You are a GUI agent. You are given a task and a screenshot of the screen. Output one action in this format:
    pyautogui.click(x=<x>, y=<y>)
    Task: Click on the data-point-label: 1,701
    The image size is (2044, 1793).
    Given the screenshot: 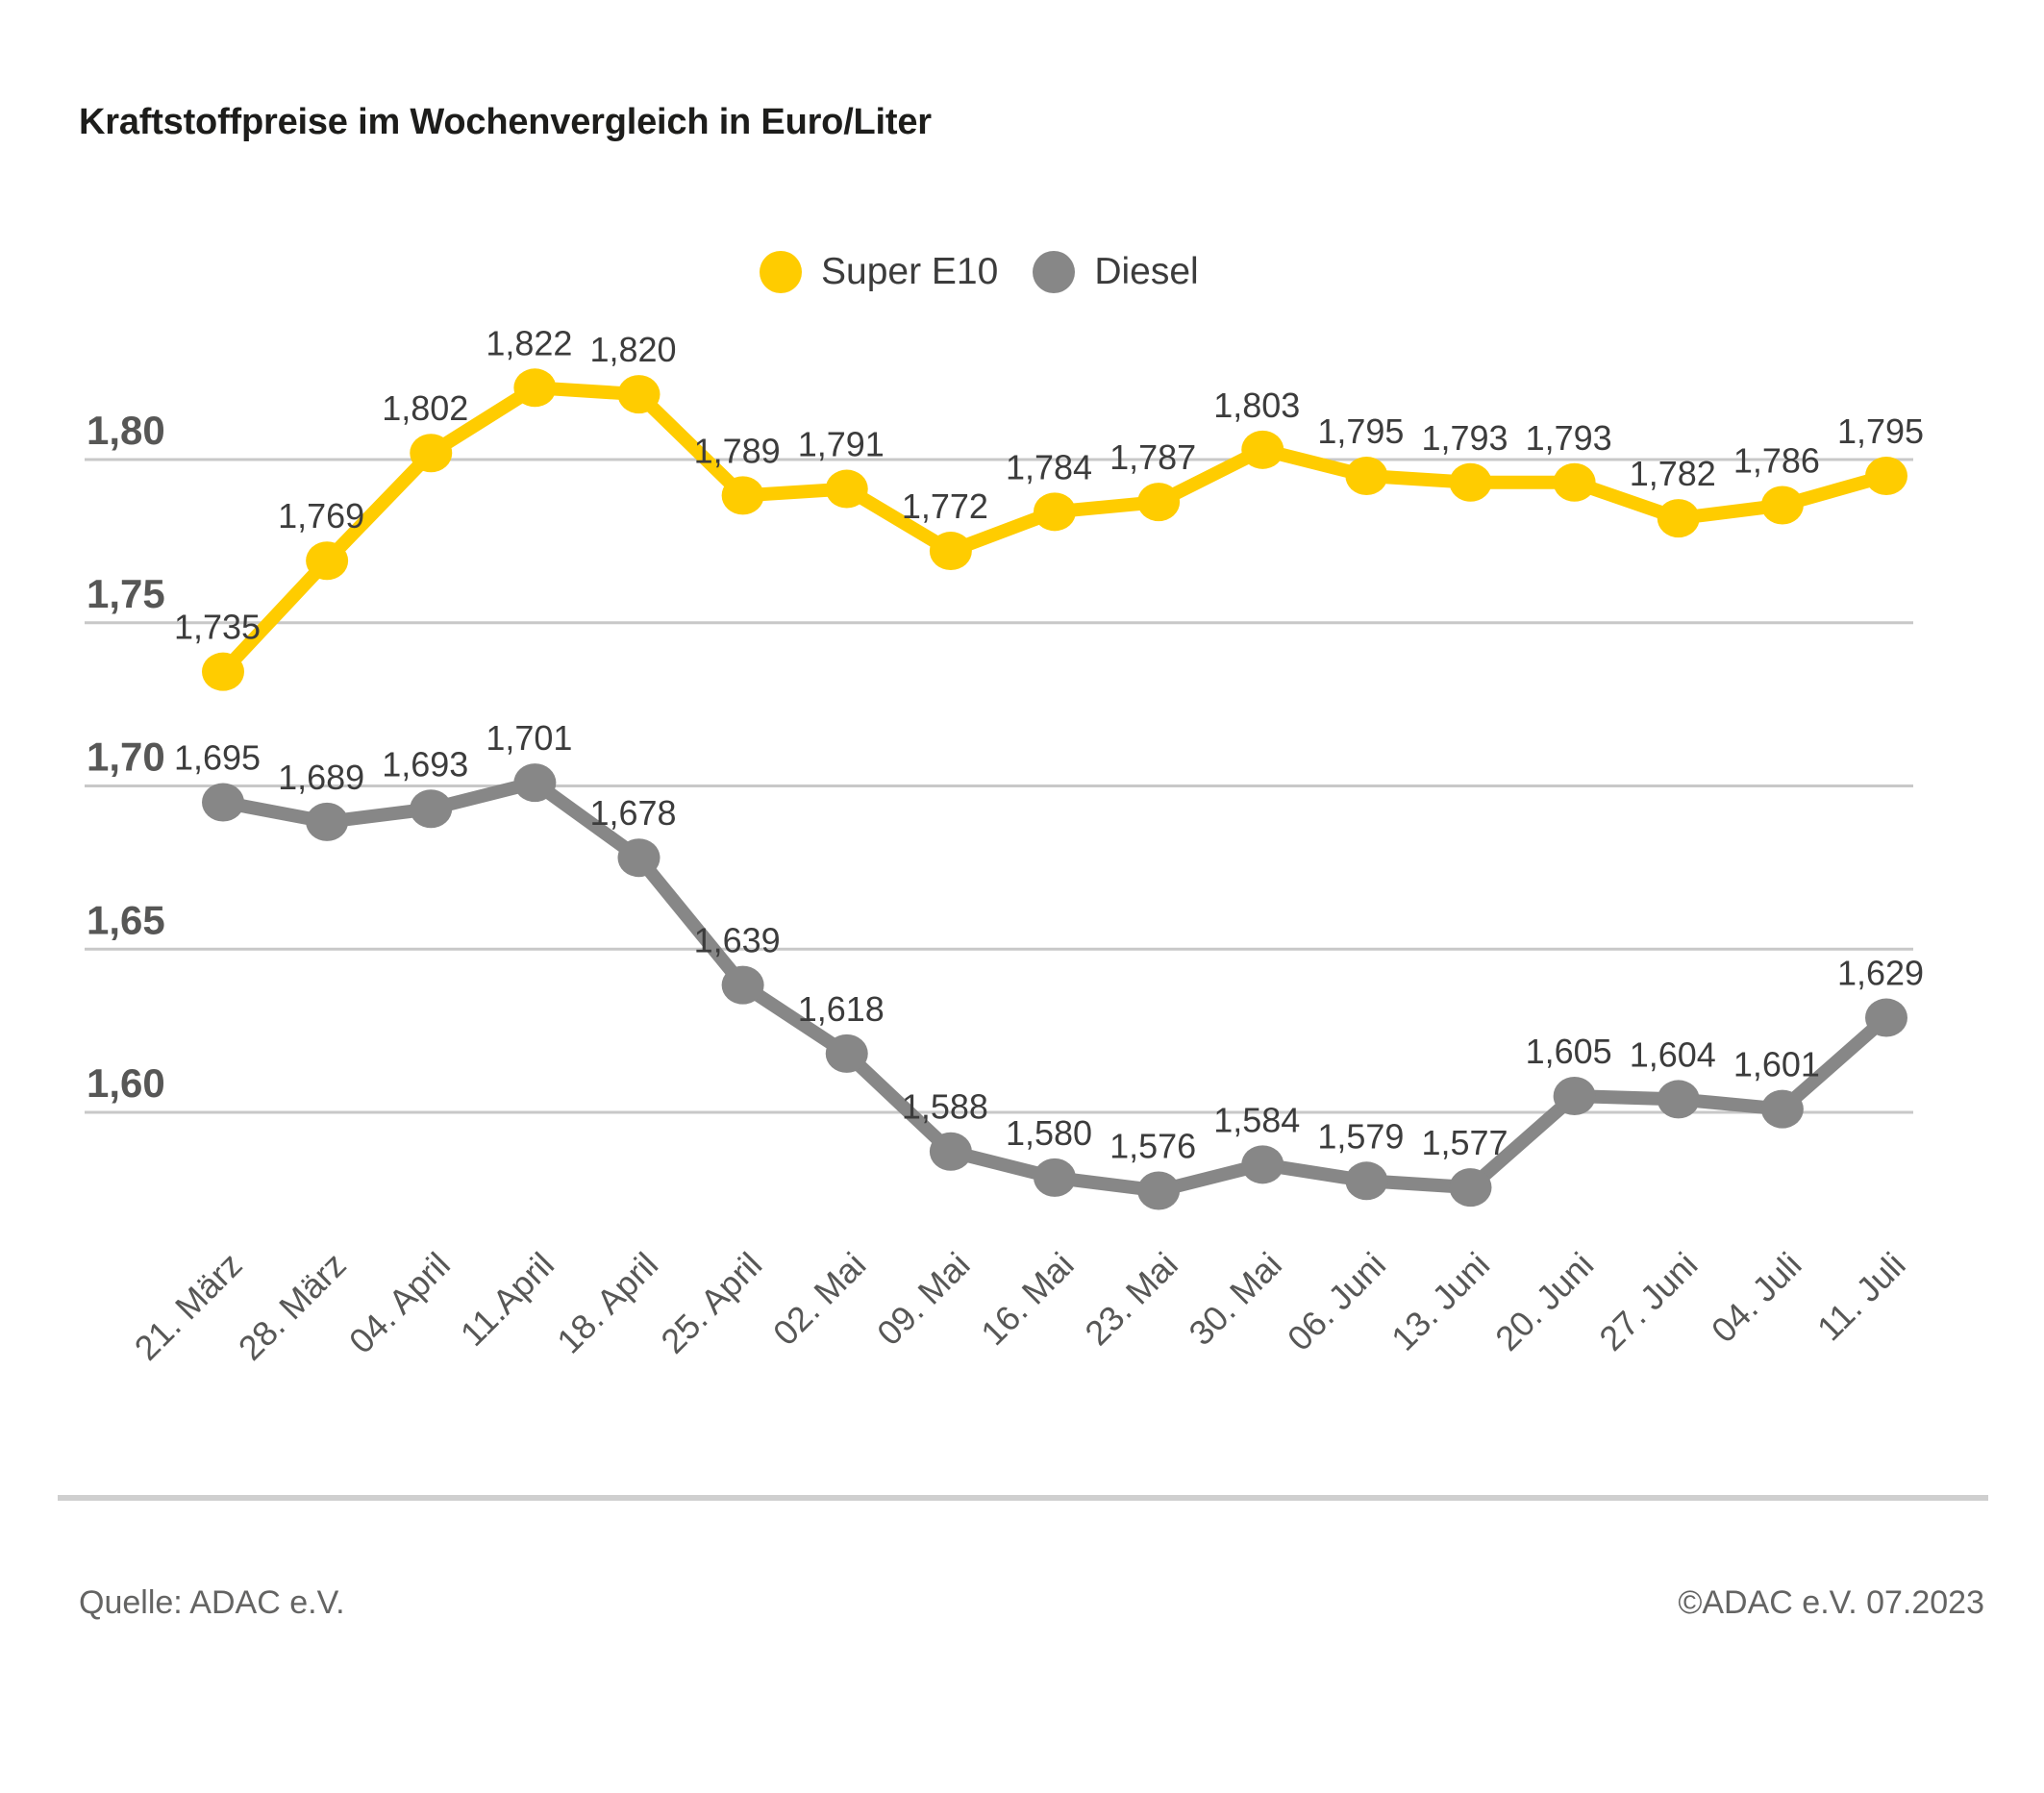 What is the action you would take?
    pyautogui.click(x=529, y=738)
    